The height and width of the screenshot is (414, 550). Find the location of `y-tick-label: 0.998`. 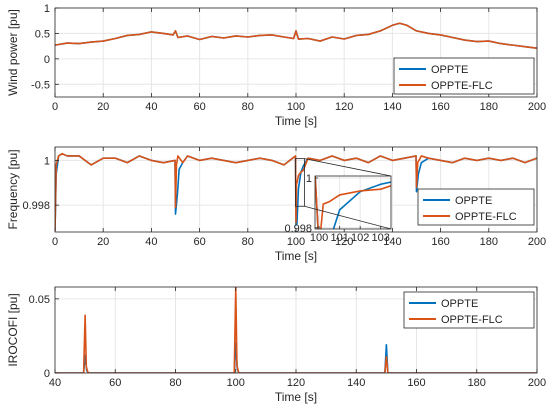

y-tick-label: 0.998 is located at coordinates (36, 206).